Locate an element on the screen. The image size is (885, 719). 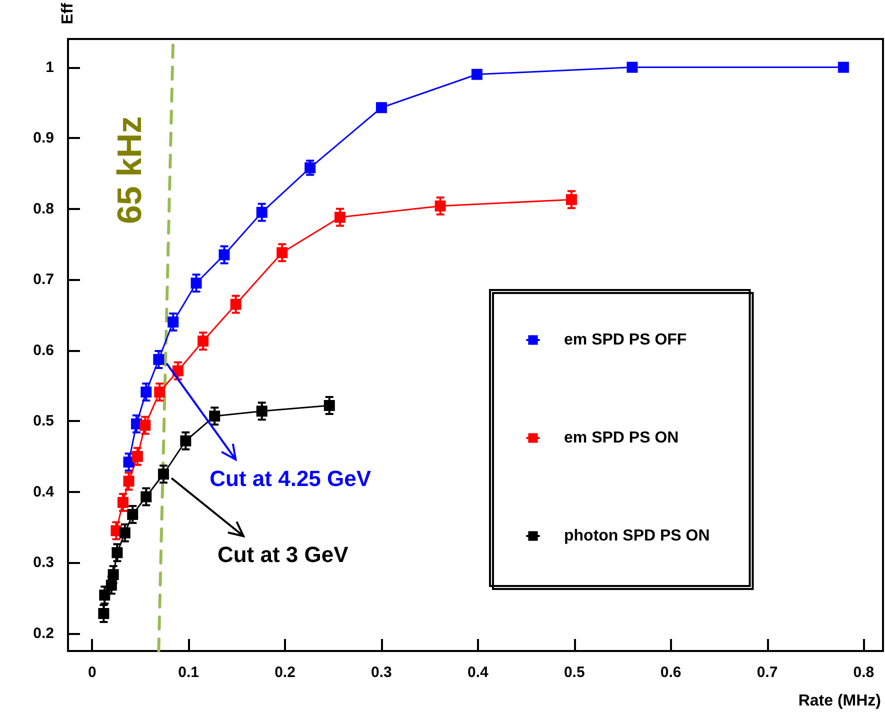
legend-label: em SPD PS OFF is located at coordinates (625, 340).